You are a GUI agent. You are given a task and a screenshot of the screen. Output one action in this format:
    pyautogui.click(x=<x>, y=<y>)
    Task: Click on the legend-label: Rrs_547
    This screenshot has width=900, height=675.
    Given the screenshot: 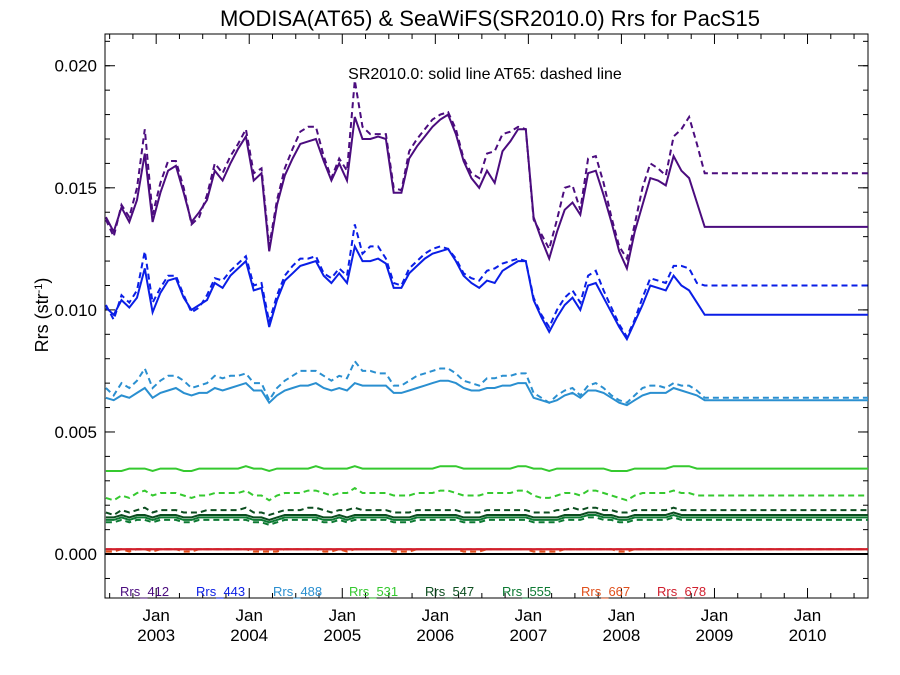 What is the action you would take?
    pyautogui.click(x=449, y=591)
    